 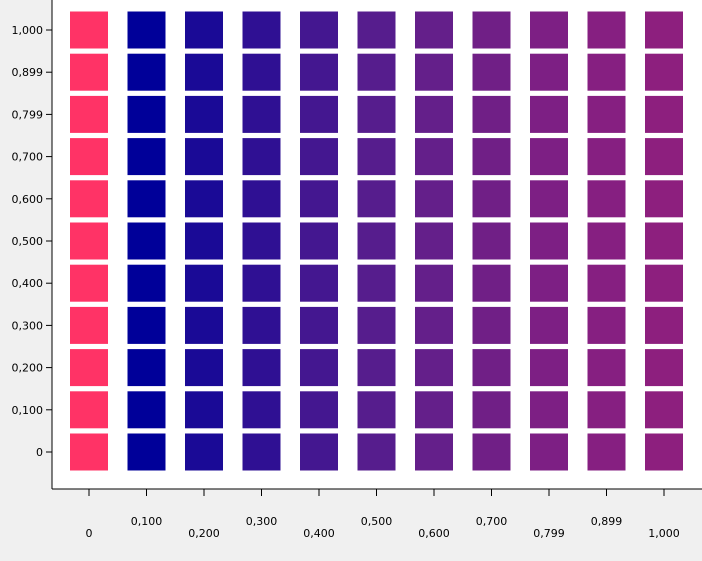 I want to click on y-tick-label: 1,000, so click(x=28, y=30).